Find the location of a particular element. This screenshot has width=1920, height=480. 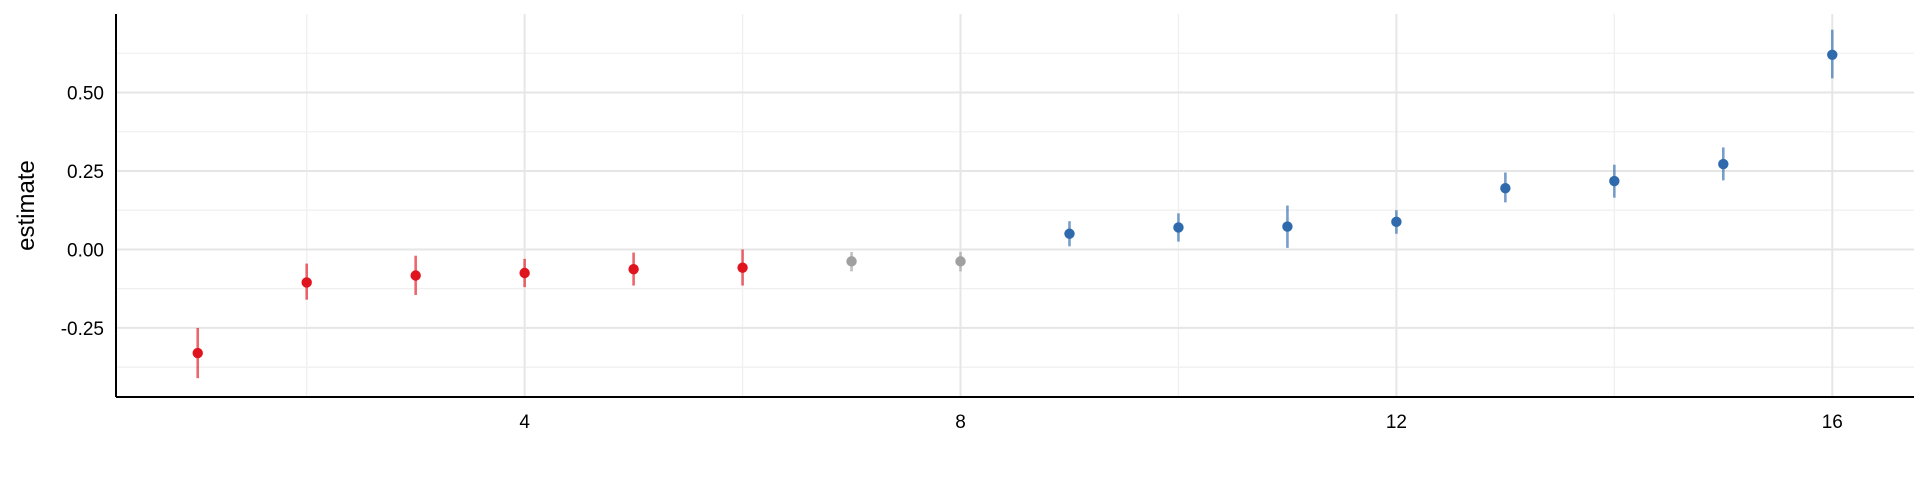

y-tick-labels: -0.25 0.00 0.25 0.50 is located at coordinates (82, 211).